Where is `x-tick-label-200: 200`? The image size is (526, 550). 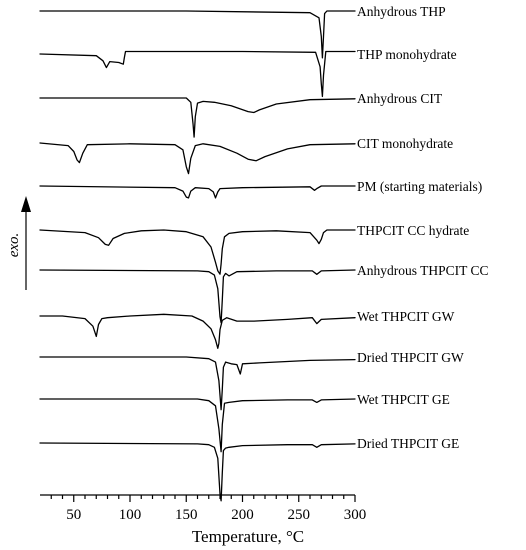 x-tick-label-200: 200 is located at coordinates (242, 515).